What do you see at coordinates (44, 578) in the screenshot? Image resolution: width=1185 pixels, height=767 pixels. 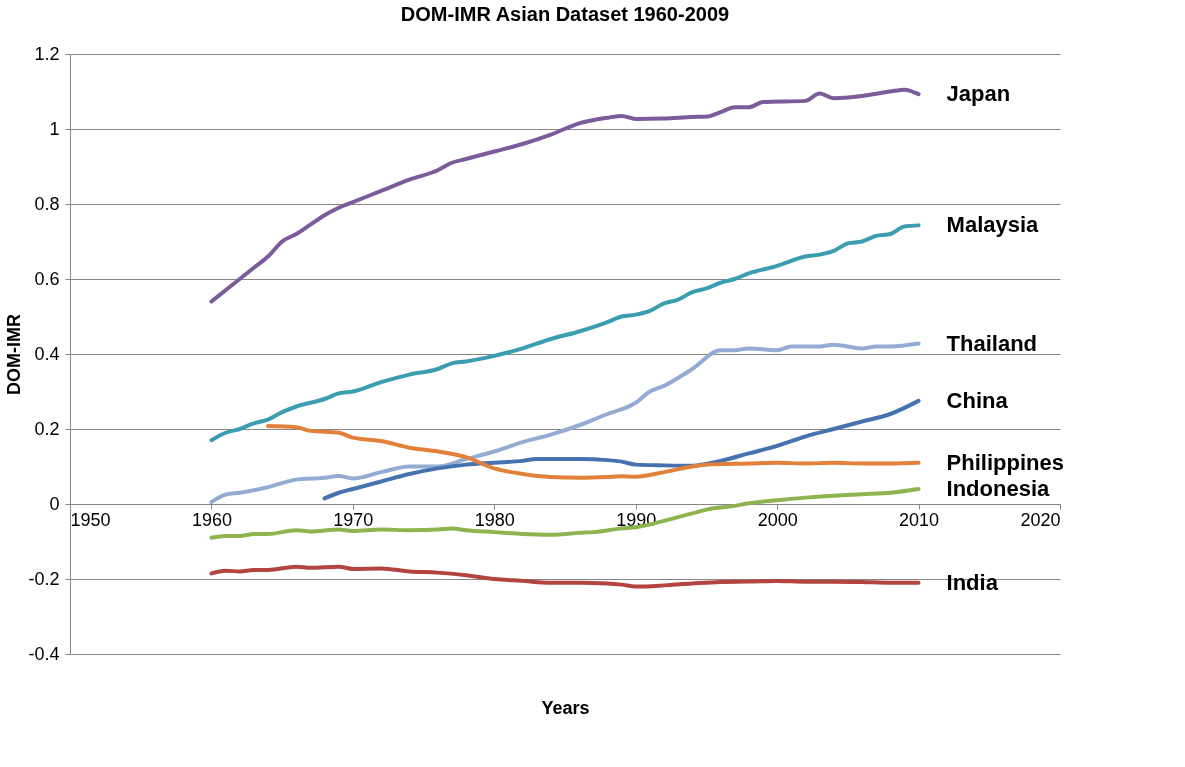 I see `y-tick-label: -0.2` at bounding box center [44, 578].